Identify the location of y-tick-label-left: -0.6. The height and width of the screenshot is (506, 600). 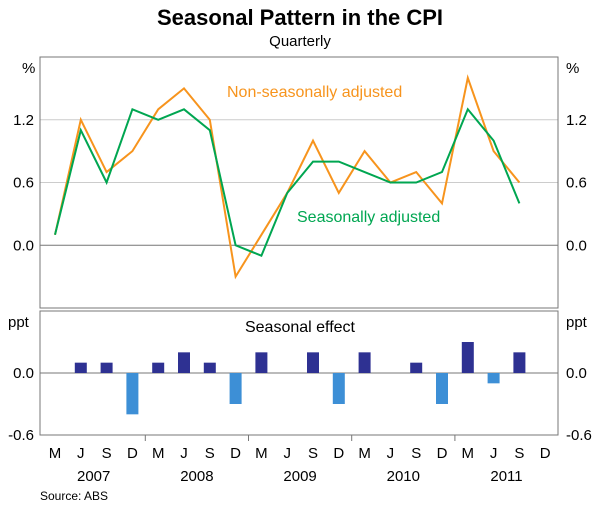
(21, 435).